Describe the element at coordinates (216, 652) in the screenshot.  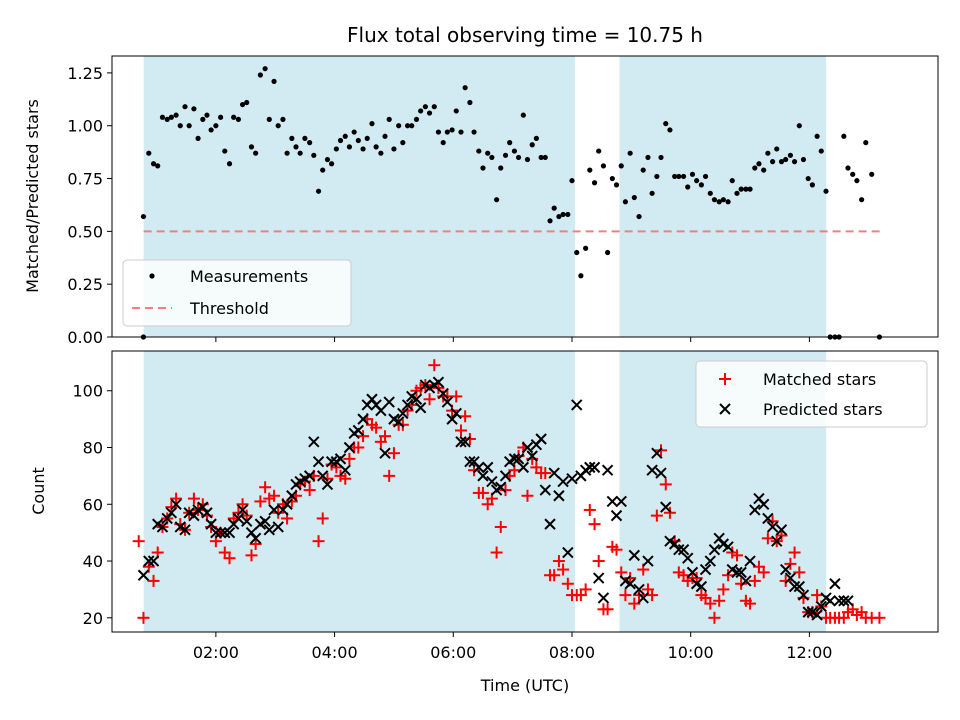
I see `x-tick-label: 02:00` at that location.